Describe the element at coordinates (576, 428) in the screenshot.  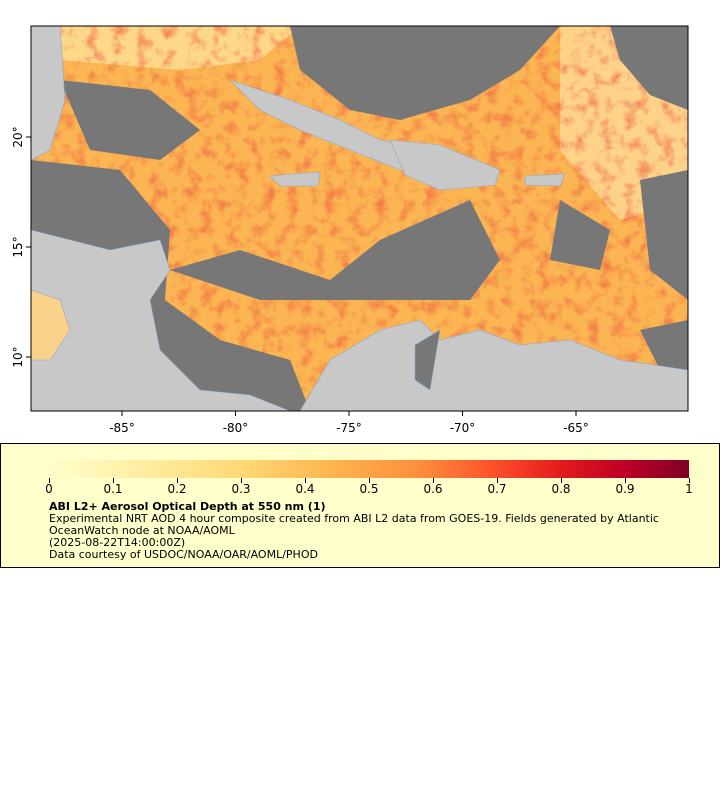
I see `x-tick-label: -65°` at that location.